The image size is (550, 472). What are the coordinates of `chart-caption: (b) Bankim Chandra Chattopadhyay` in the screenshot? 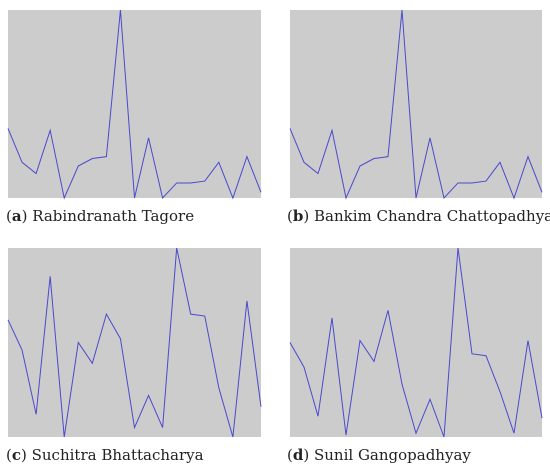 It's located at (418, 216).